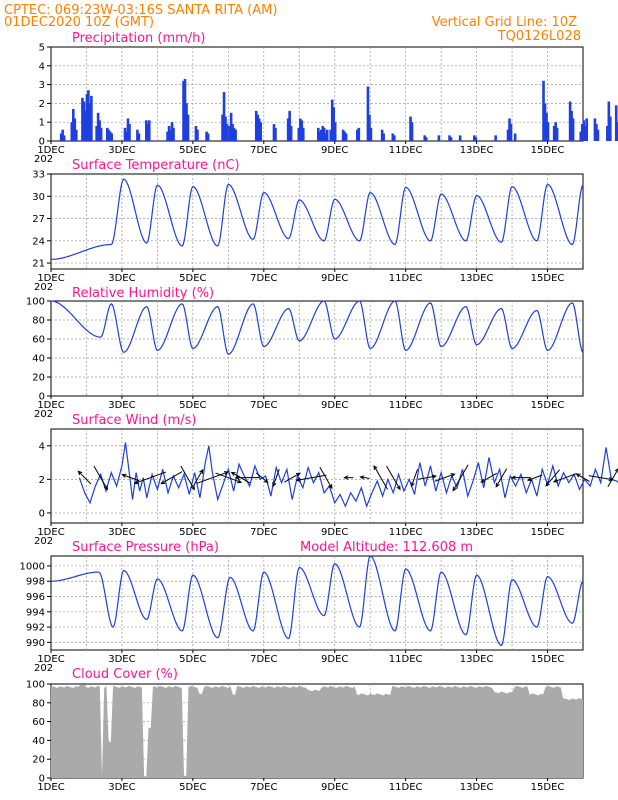 The height and width of the screenshot is (800, 618). I want to click on y-tick-label: 60, so click(38, 340).